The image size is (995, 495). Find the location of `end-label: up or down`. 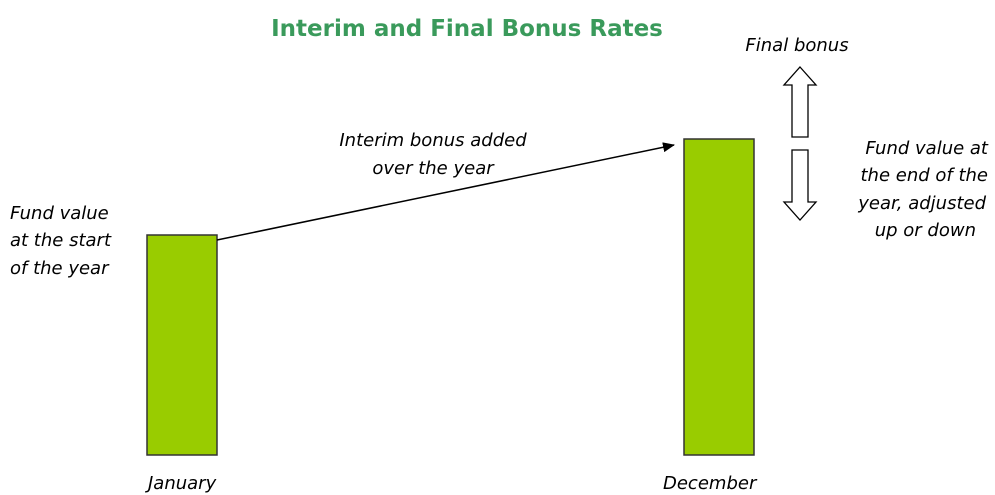

end-label: up or down is located at coordinates (925, 230).